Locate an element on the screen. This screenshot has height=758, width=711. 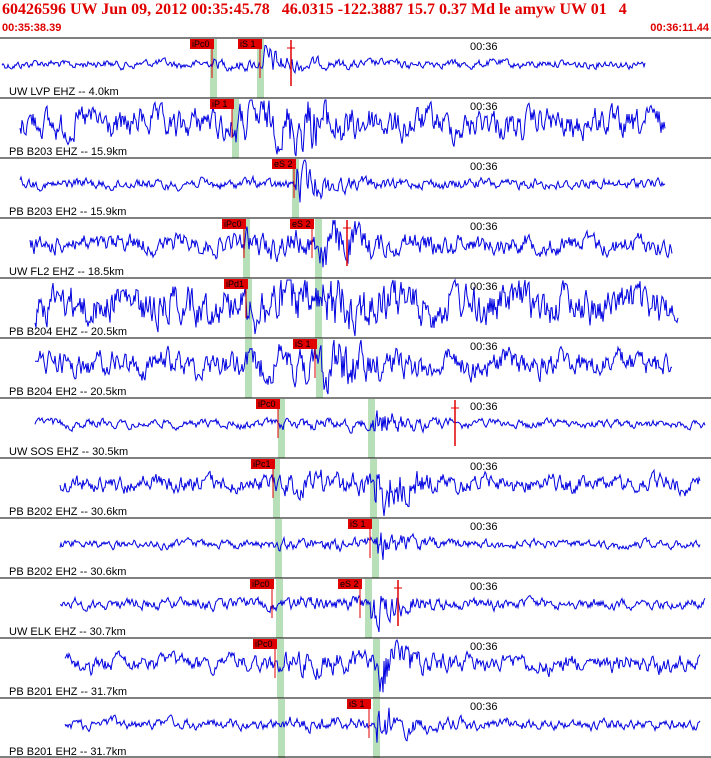
station-label: UW ELK EHZ -- 30.7km is located at coordinates (67, 632).